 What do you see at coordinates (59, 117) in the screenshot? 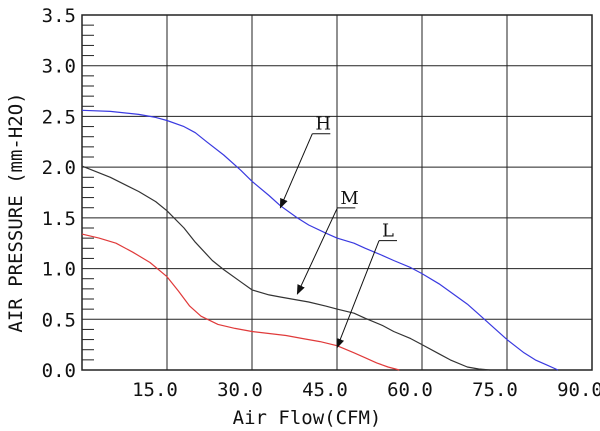
I see `y-tick-label: 2.5` at bounding box center [59, 117].